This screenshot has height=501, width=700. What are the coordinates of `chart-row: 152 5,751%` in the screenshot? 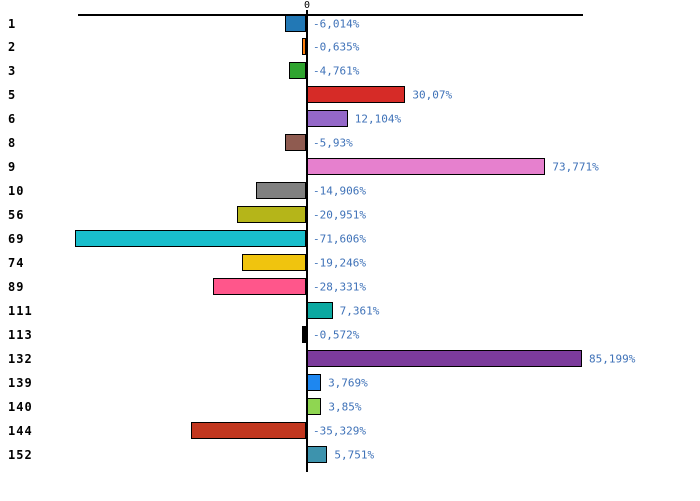 It's located at (350, 454).